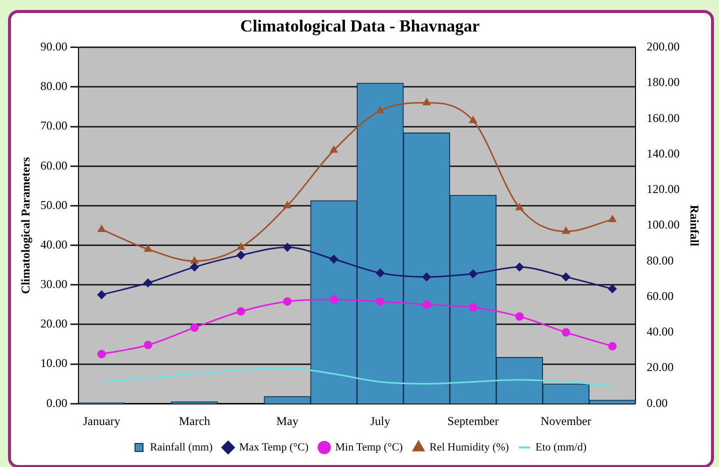  I want to click on y2-tick-label: 60.00, so click(660, 295).